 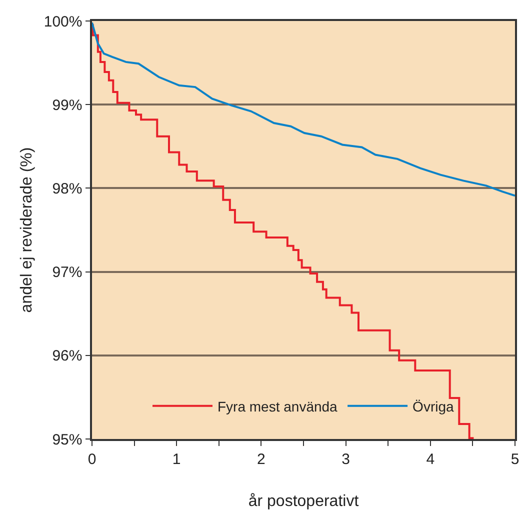 I want to click on x-tick-label: 5, so click(x=515, y=459).